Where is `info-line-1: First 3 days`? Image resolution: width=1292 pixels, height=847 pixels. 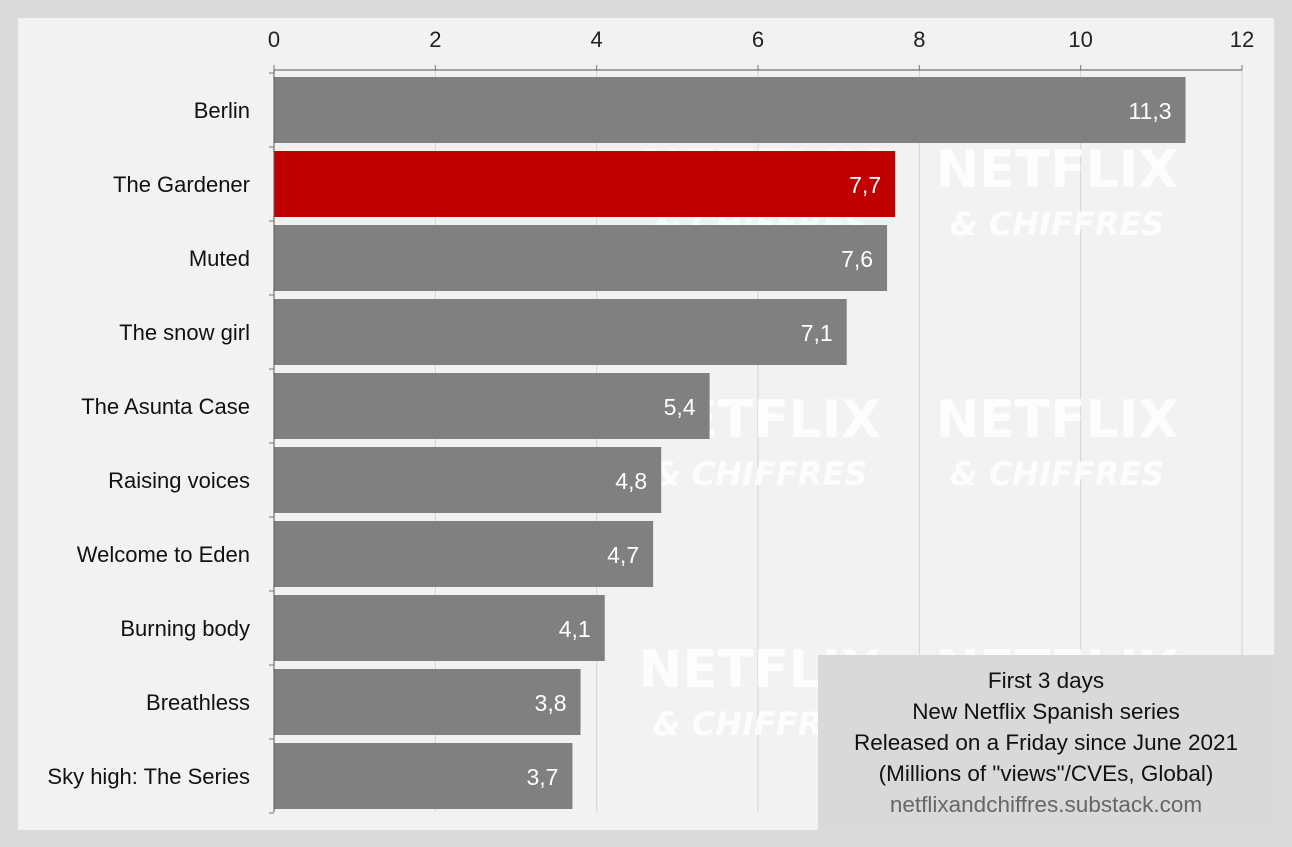 info-line-1: First 3 days is located at coordinates (1046, 680).